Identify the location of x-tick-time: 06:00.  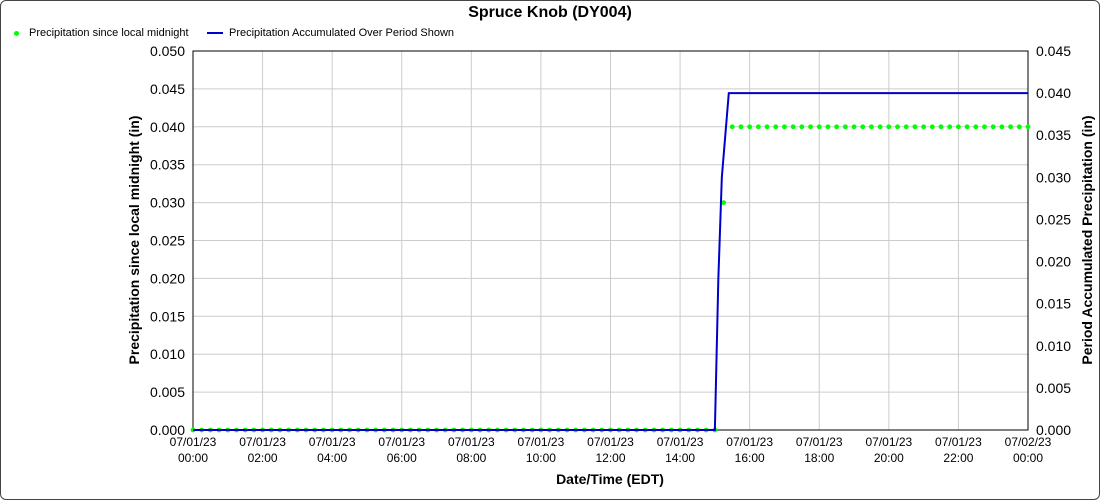
(402, 458).